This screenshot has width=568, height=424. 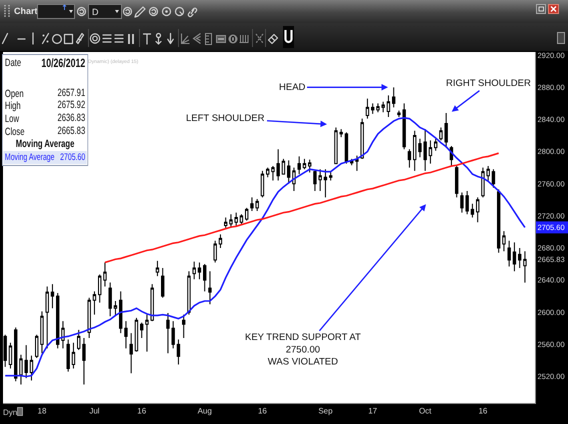 What do you see at coordinates (292, 87) in the screenshot?
I see `annotation: HEAD` at bounding box center [292, 87].